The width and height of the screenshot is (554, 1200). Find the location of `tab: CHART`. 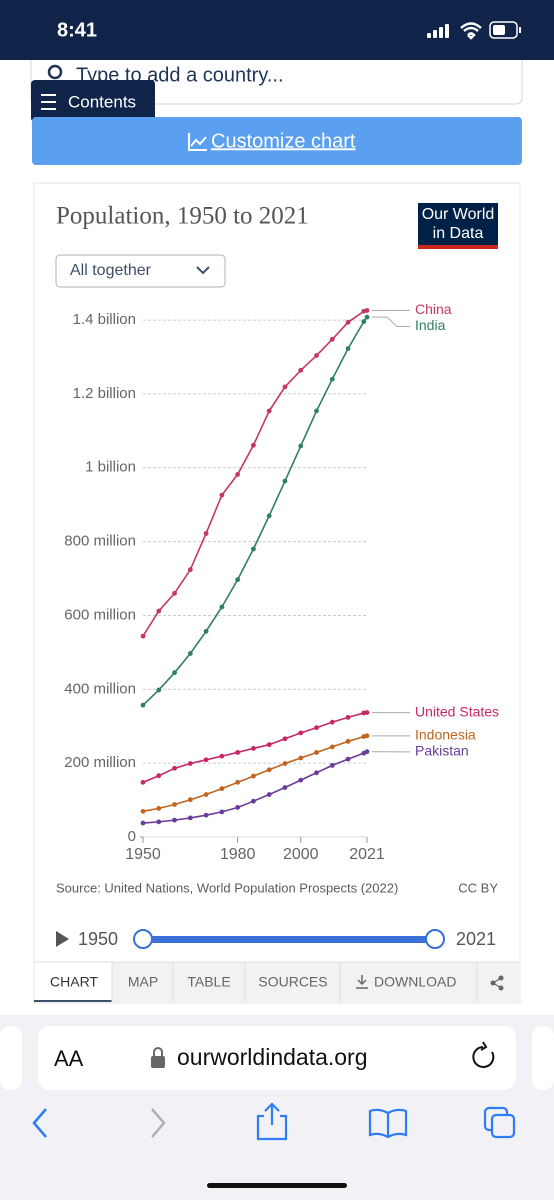

tab: CHART is located at coordinates (74, 982).